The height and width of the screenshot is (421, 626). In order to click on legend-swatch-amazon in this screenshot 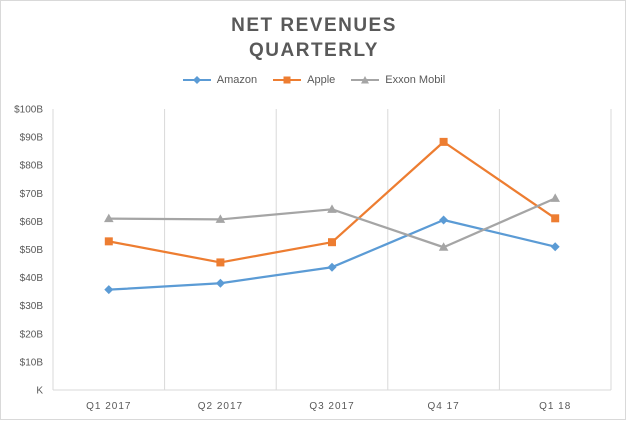, I will do `click(196, 80)`.